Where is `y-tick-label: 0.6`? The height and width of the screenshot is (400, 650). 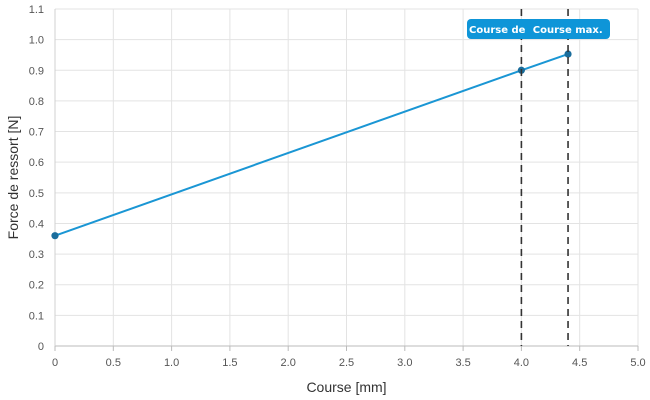 y-tick-label: 0.6 is located at coordinates (36, 163).